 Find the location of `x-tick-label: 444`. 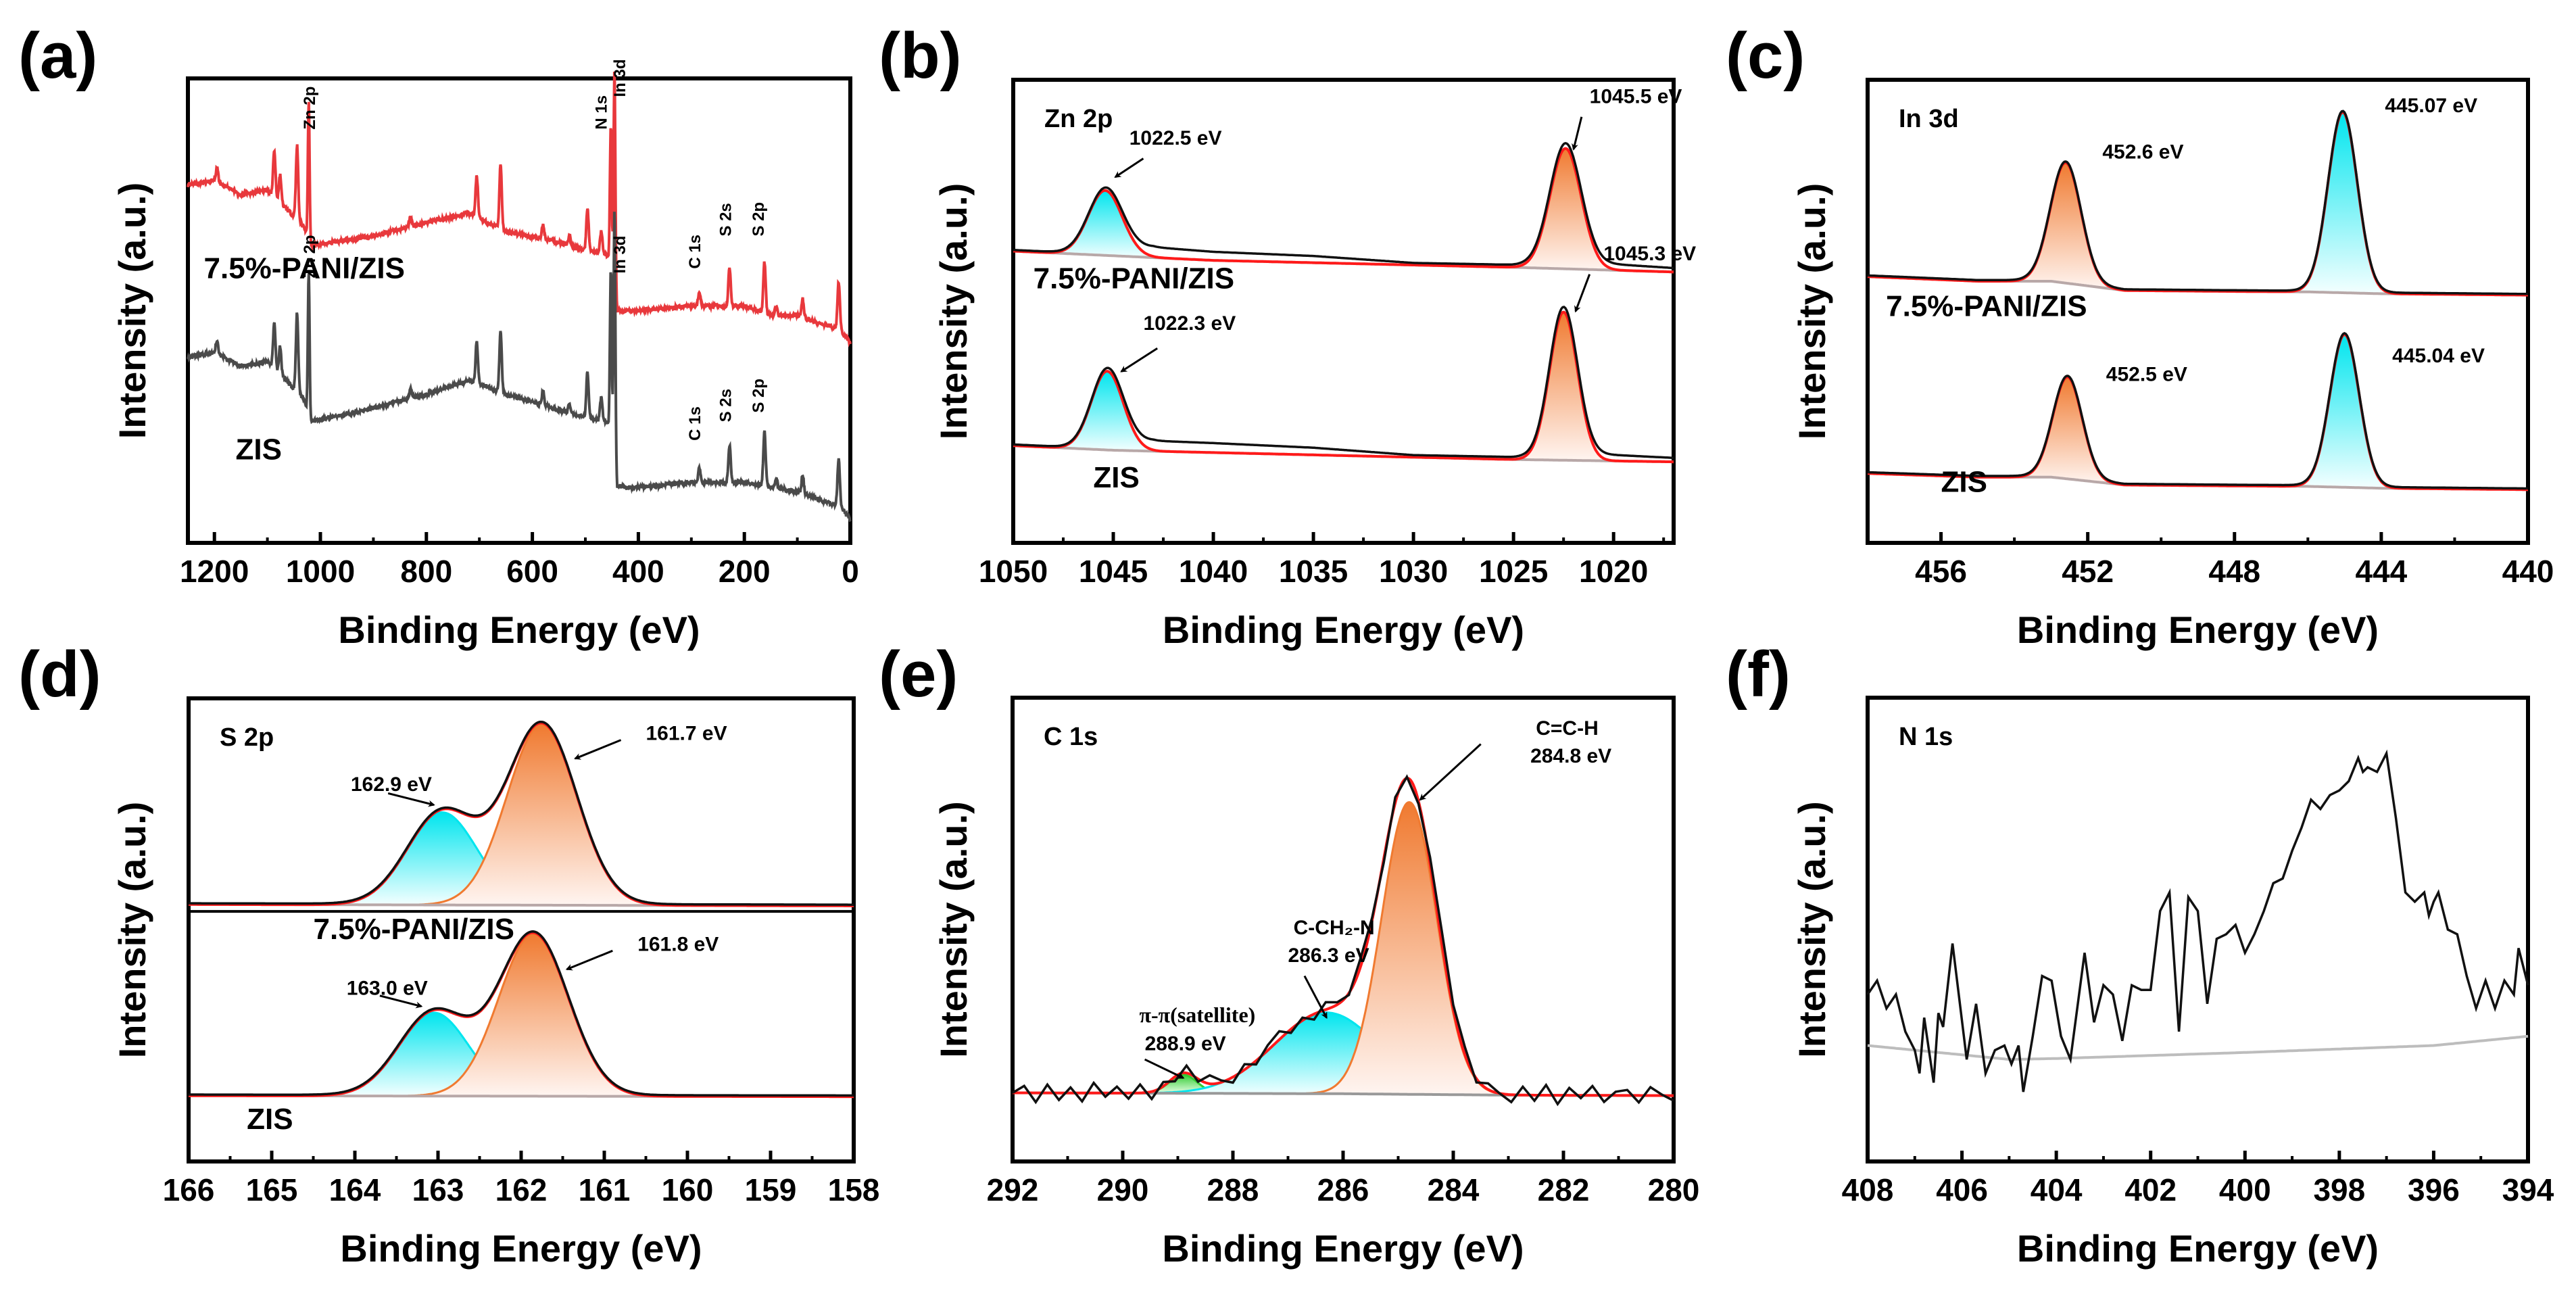

x-tick-label: 444 is located at coordinates (2382, 571).